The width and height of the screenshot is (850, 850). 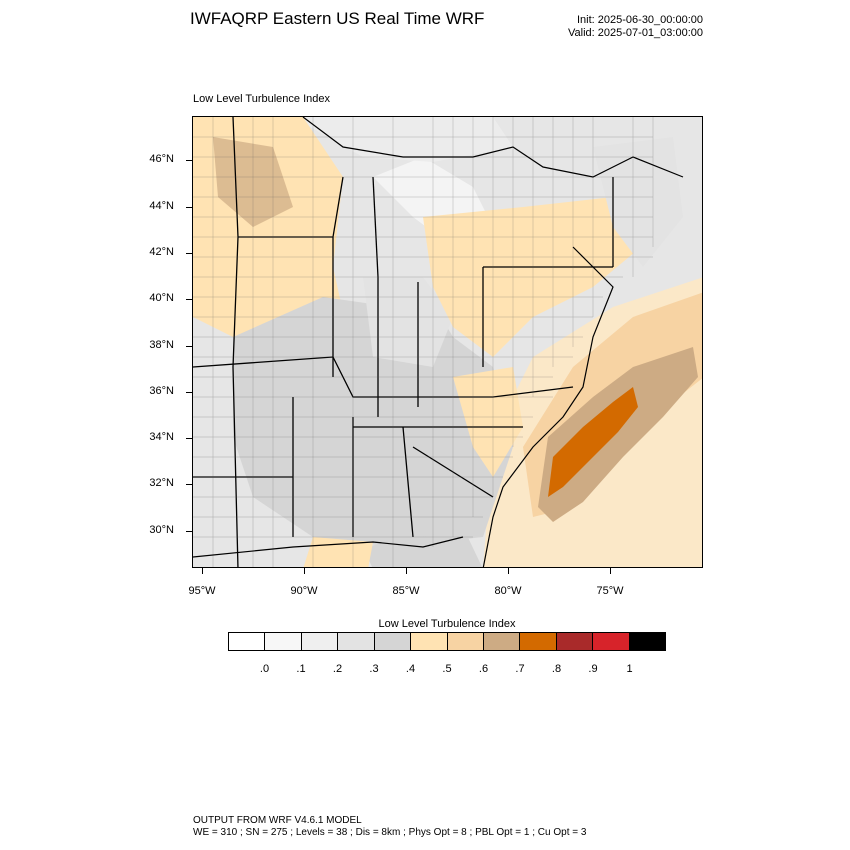 I want to click on lon-label: 80°W, so click(x=508, y=591).